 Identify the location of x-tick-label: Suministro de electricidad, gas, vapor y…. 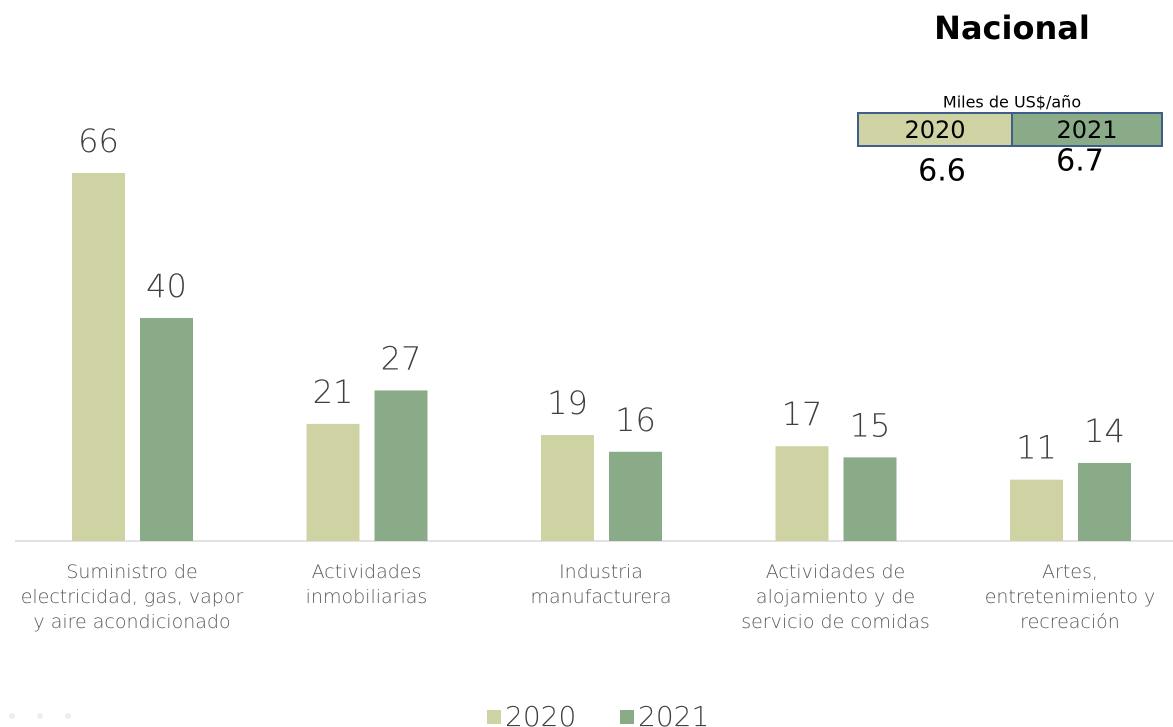
(132, 597).